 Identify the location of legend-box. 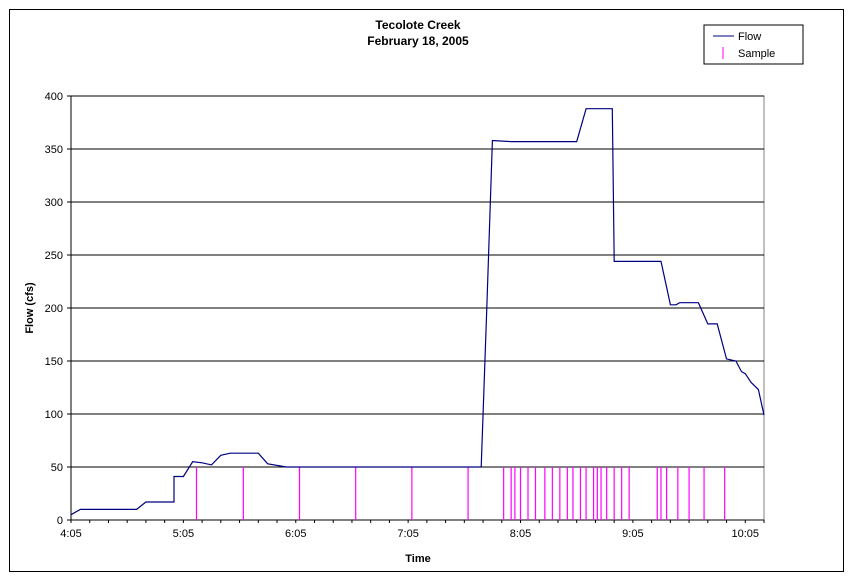
(753, 44).